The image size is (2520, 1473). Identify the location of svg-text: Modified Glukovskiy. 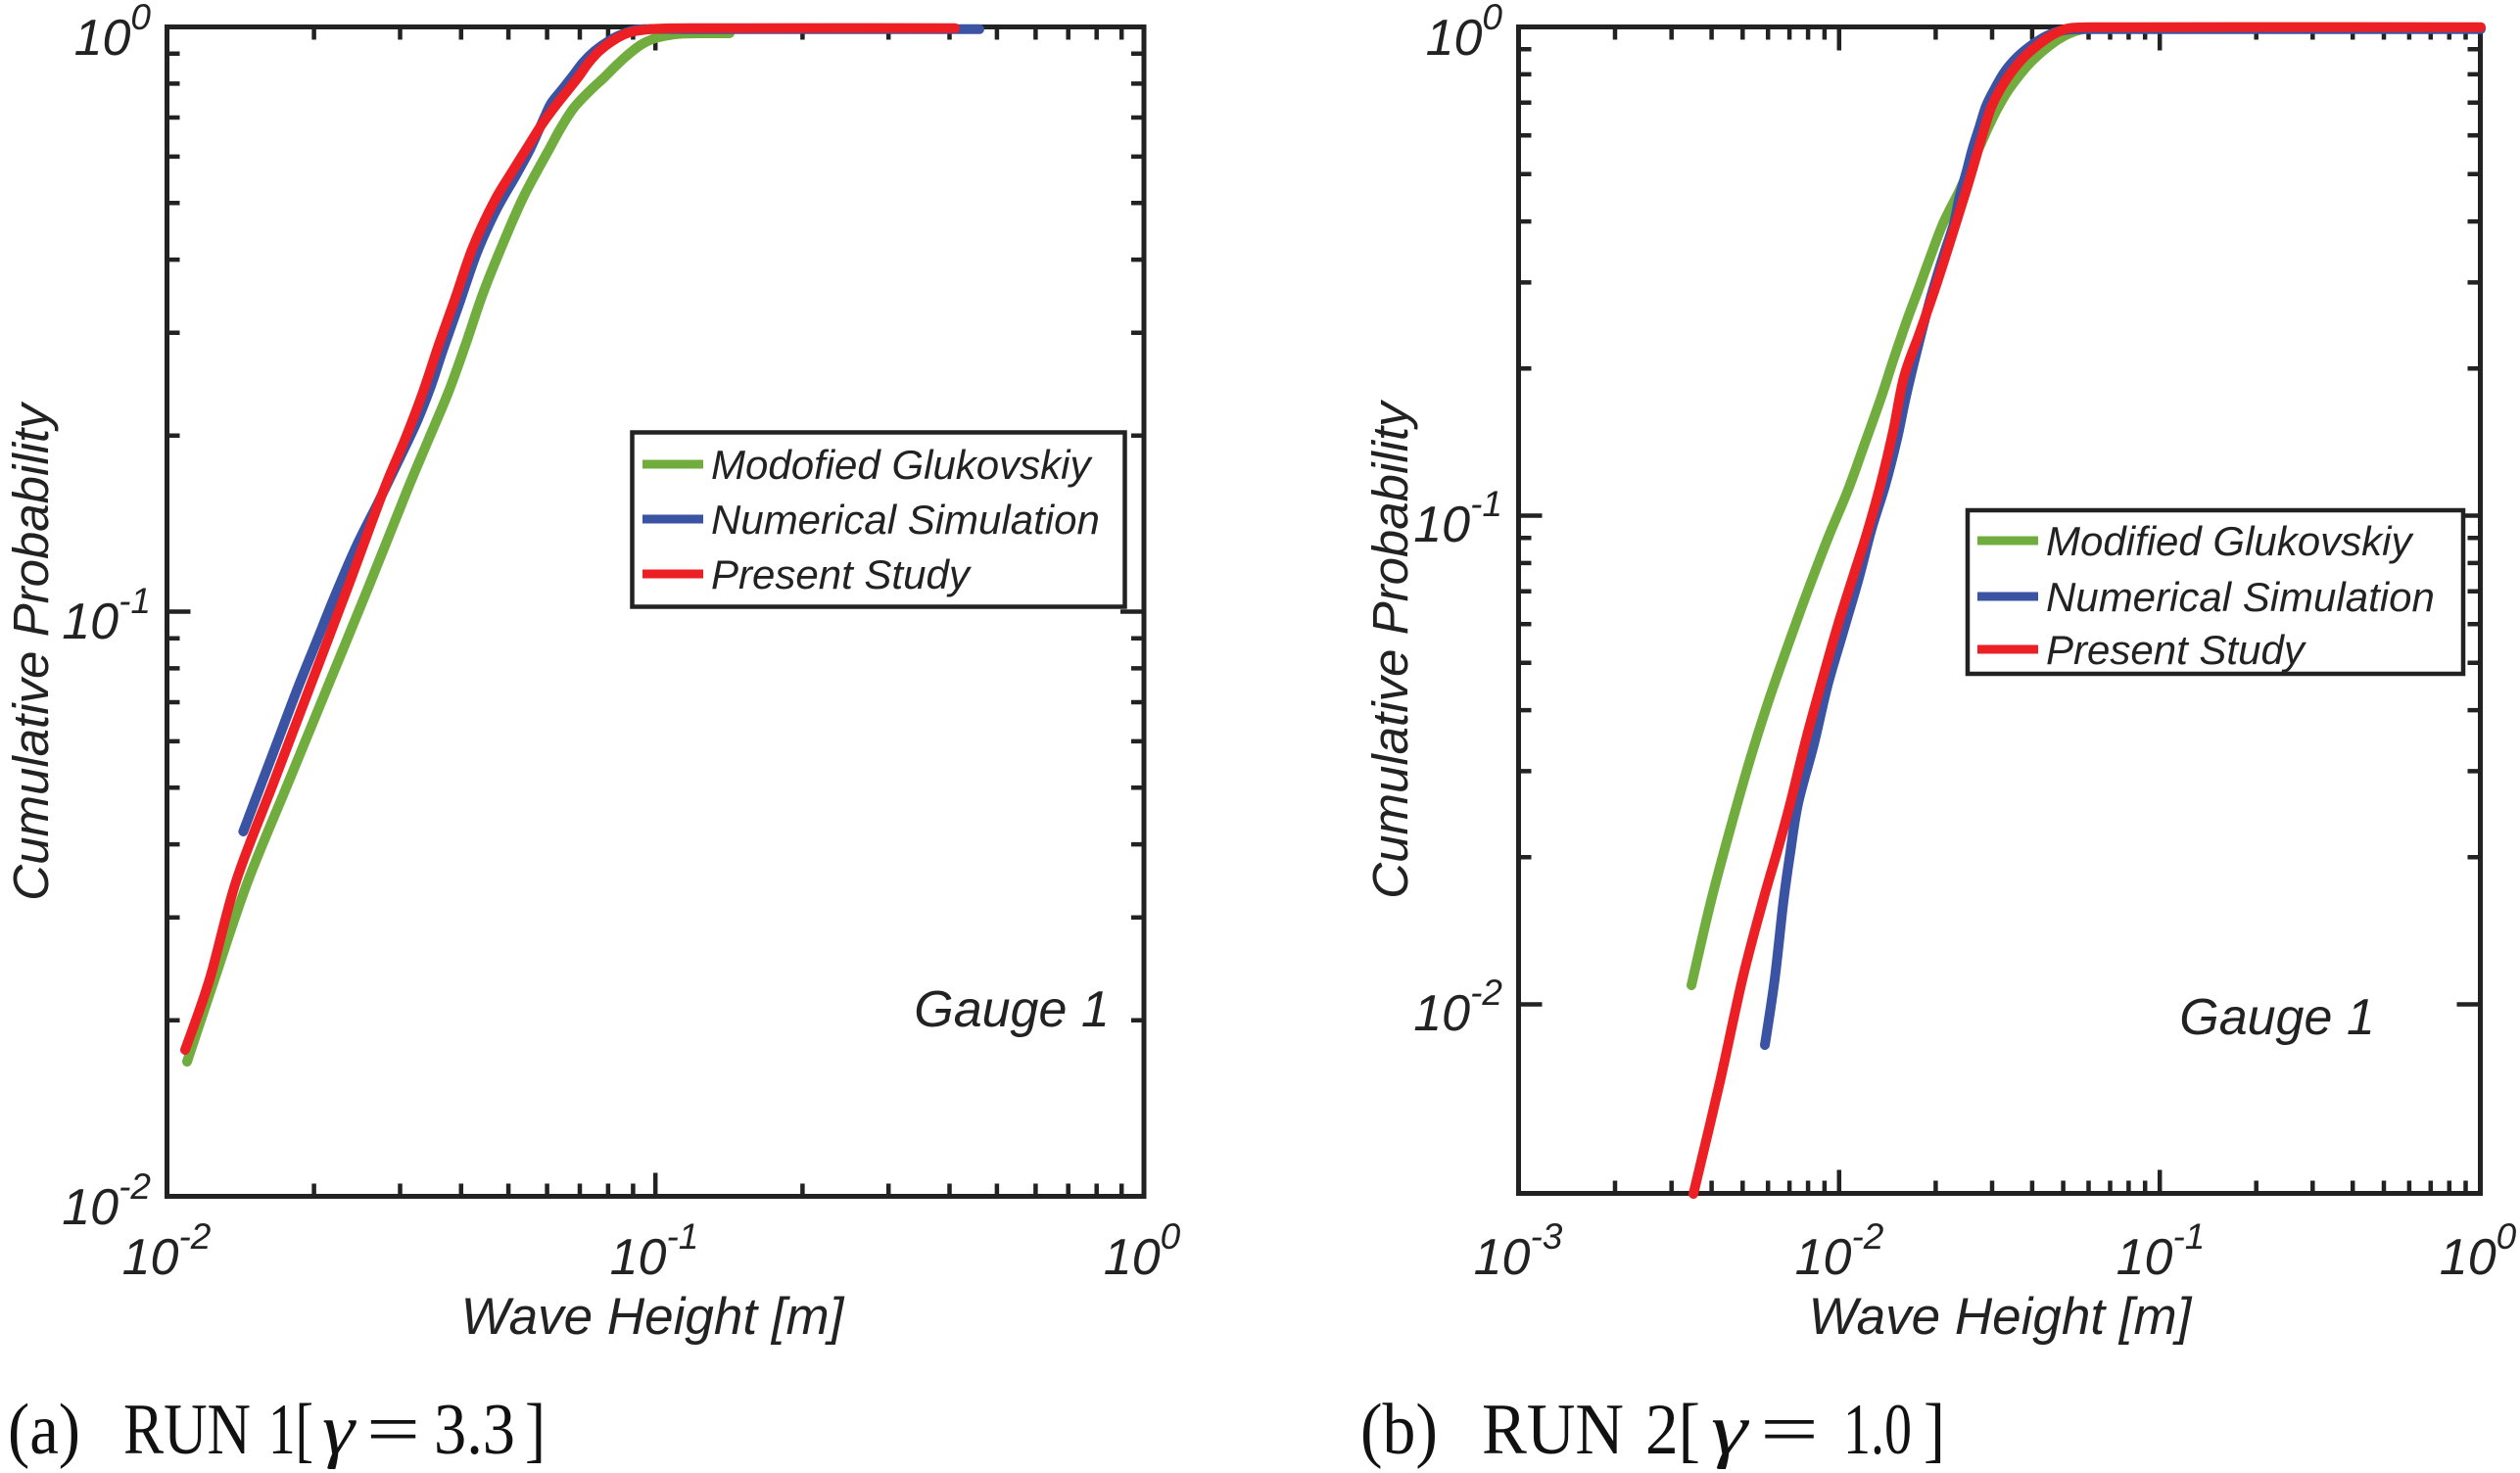
(2230, 541).